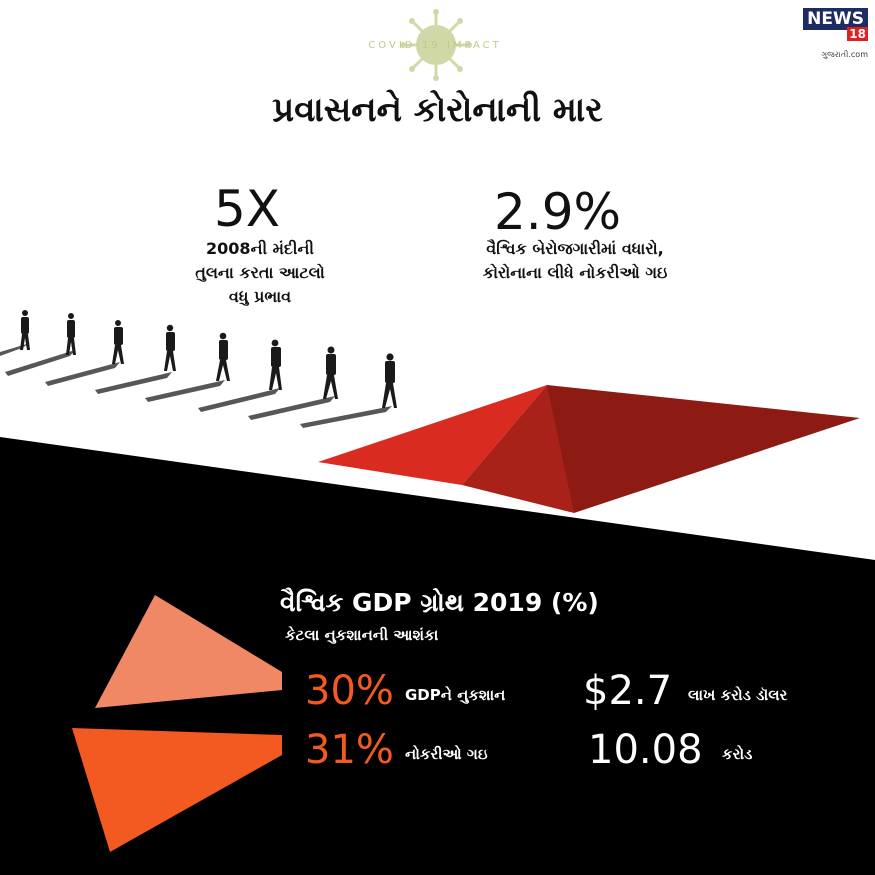 This screenshot has width=875, height=875. I want to click on jobs-lost-percent: 31%, so click(349, 750).